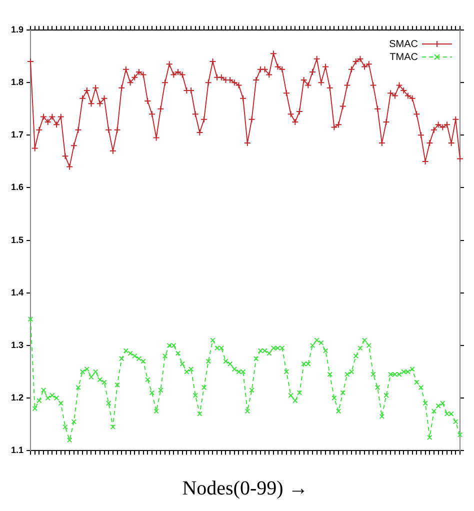 Image resolution: width=474 pixels, height=511 pixels. What do you see at coordinates (17, 239) in the screenshot?
I see `y-tick-label: 1.5` at bounding box center [17, 239].